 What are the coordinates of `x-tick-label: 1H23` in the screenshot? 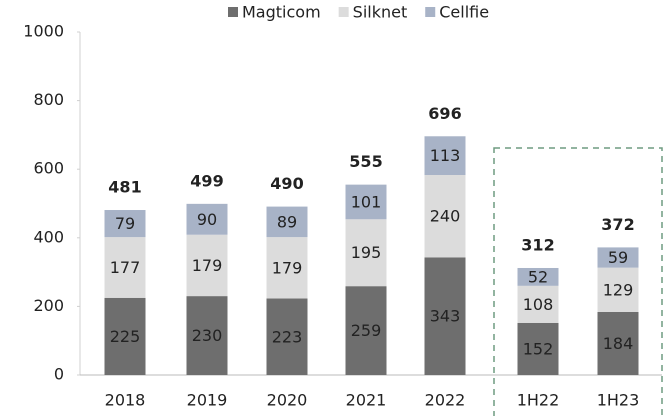 It's located at (618, 400).